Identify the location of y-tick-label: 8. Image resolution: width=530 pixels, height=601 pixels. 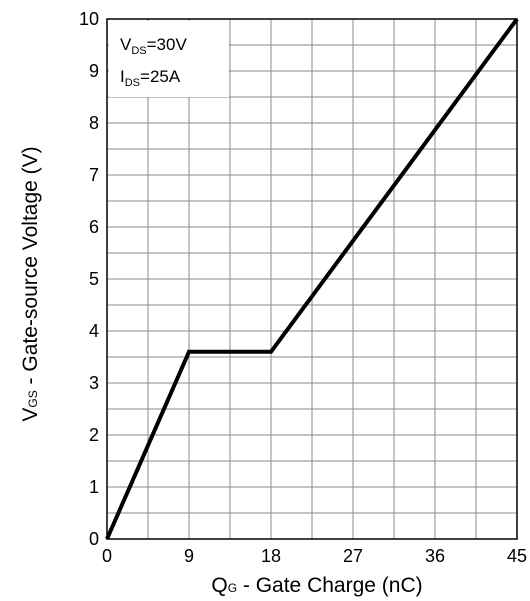
(94, 123).